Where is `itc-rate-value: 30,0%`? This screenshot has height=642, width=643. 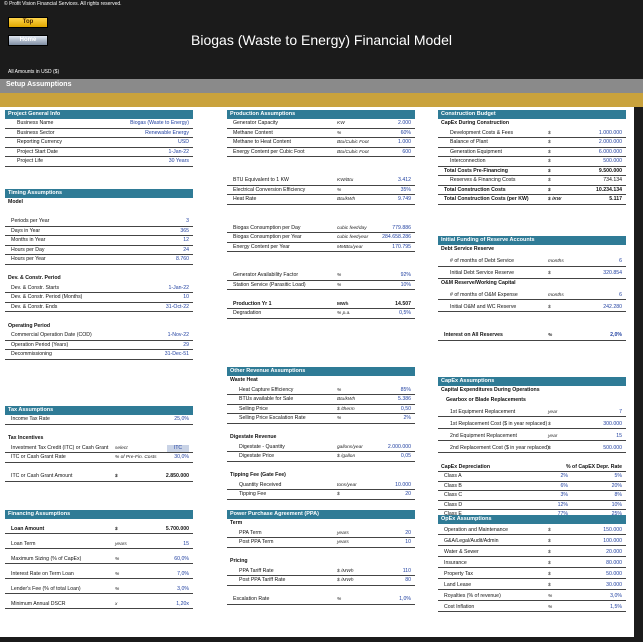 itc-rate-value: 30,0% is located at coordinates (181, 457).